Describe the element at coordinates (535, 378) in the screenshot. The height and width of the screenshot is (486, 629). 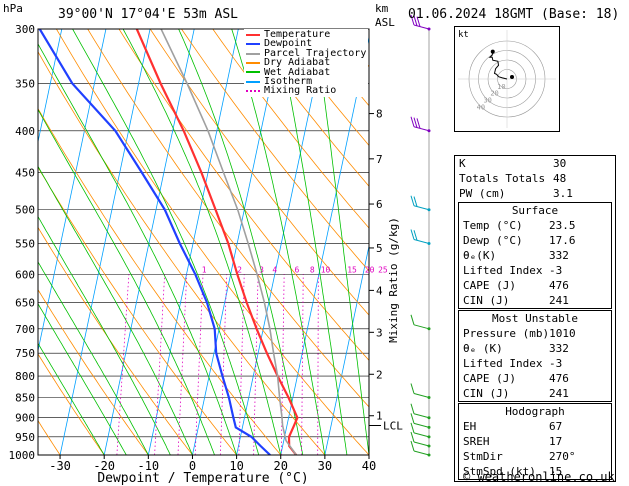
I see `most_unstable-row: CAPE (J) 476` at that location.